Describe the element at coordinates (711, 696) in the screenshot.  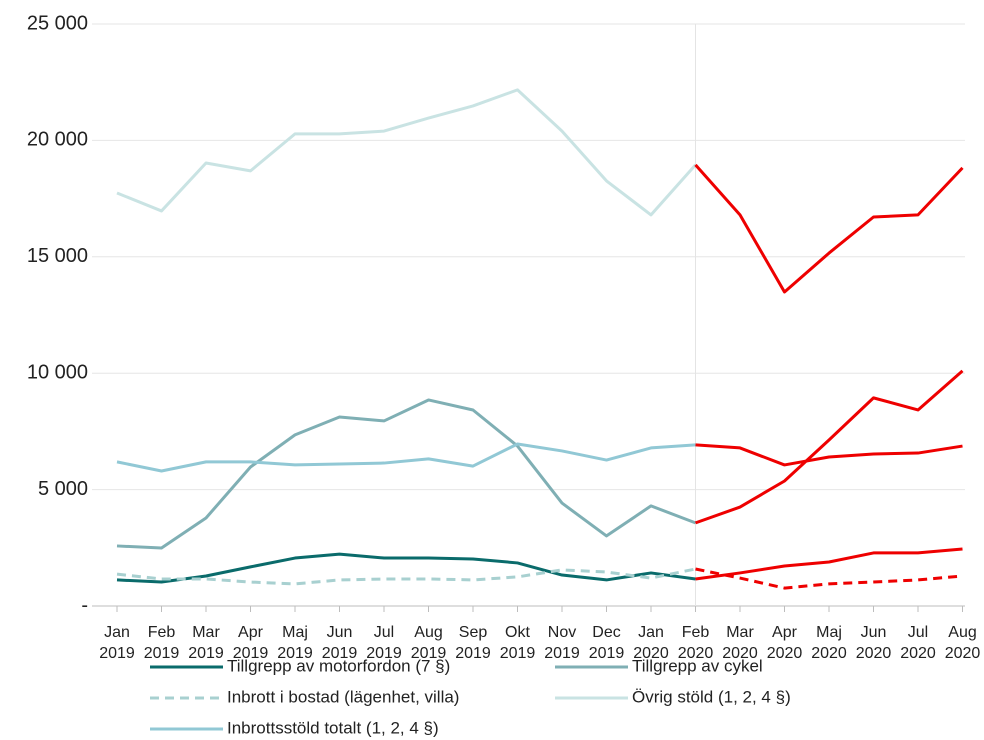
I see `legend-label: Övrig stöld (1, 2, 4 §)` at that location.